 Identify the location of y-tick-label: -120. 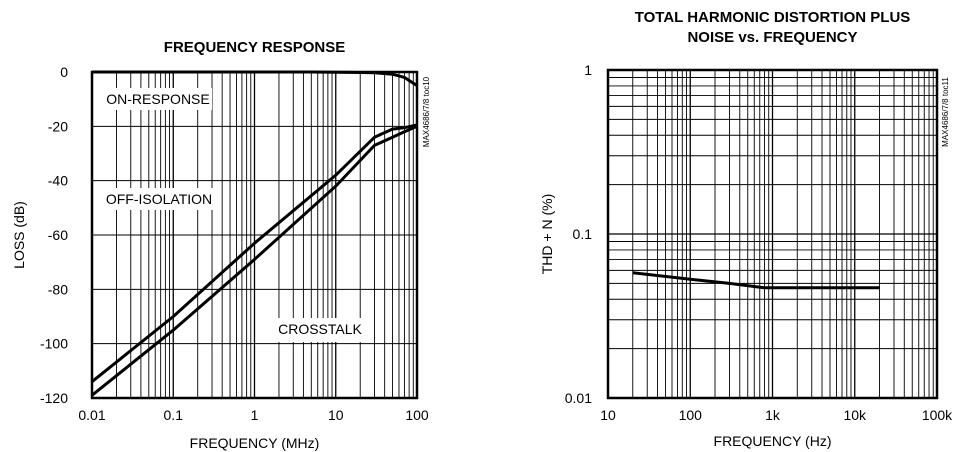
(54, 398).